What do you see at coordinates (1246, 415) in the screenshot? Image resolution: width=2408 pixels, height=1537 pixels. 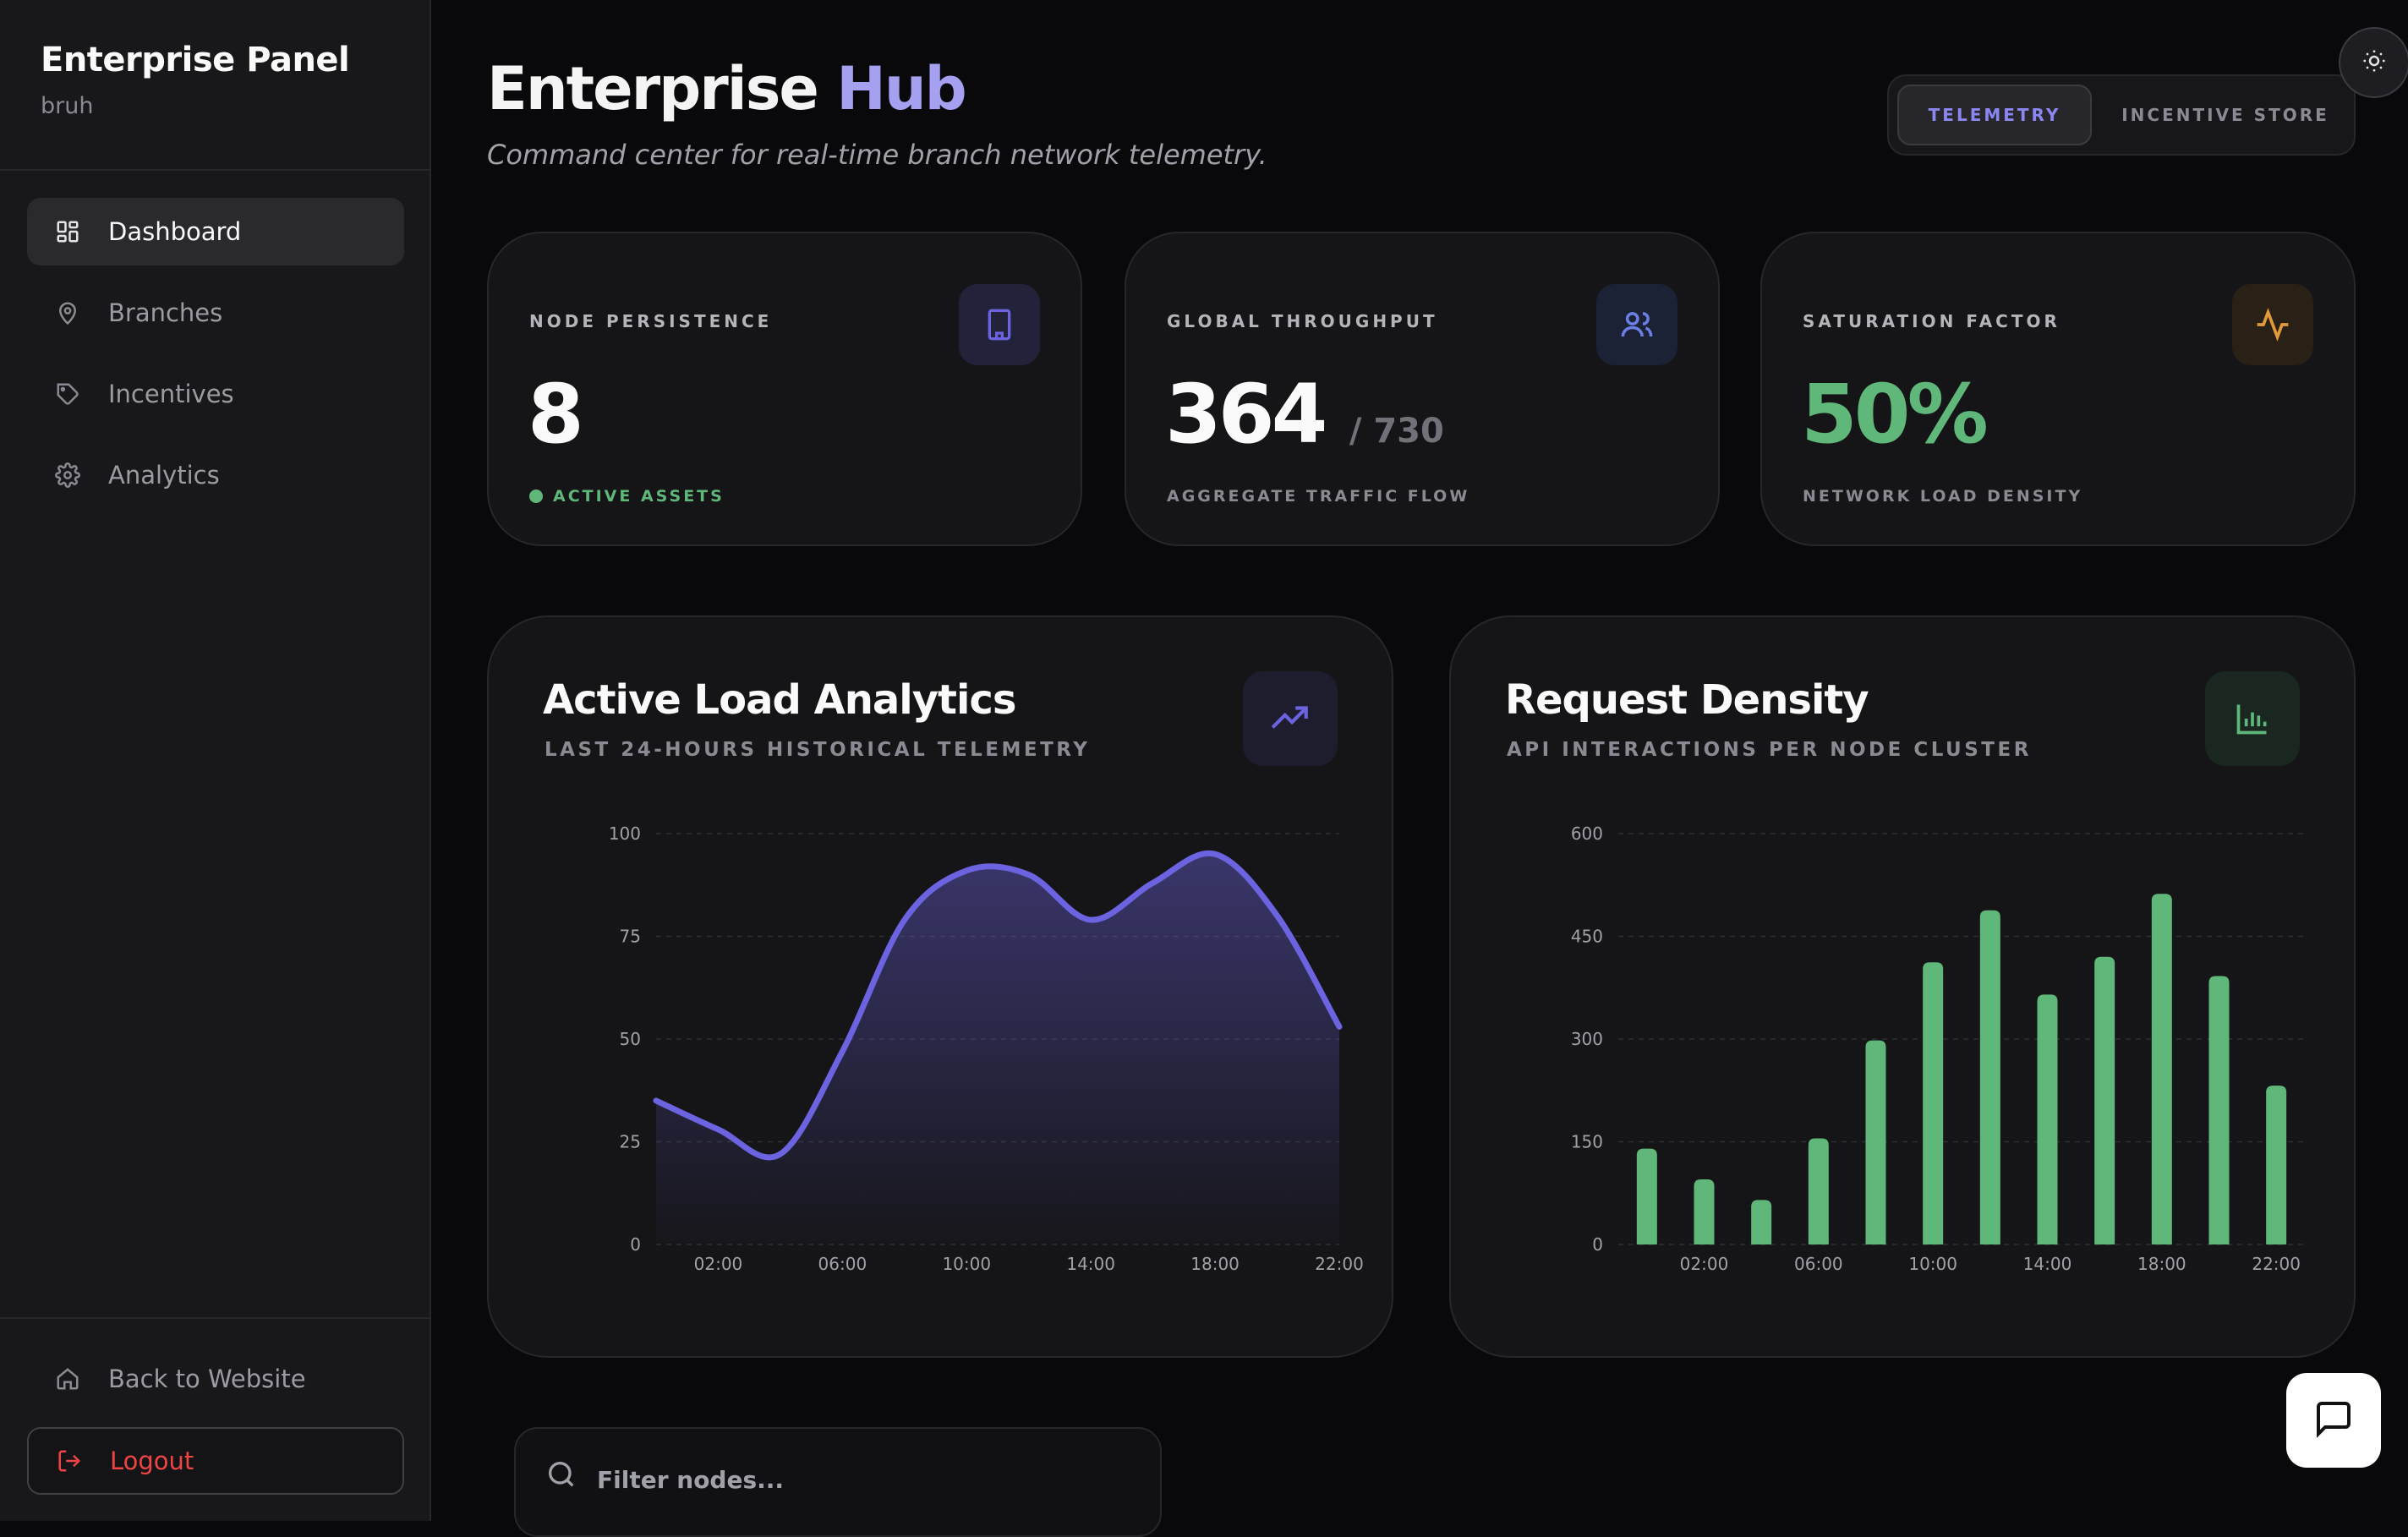 I see `stat-value-main: 364` at bounding box center [1246, 415].